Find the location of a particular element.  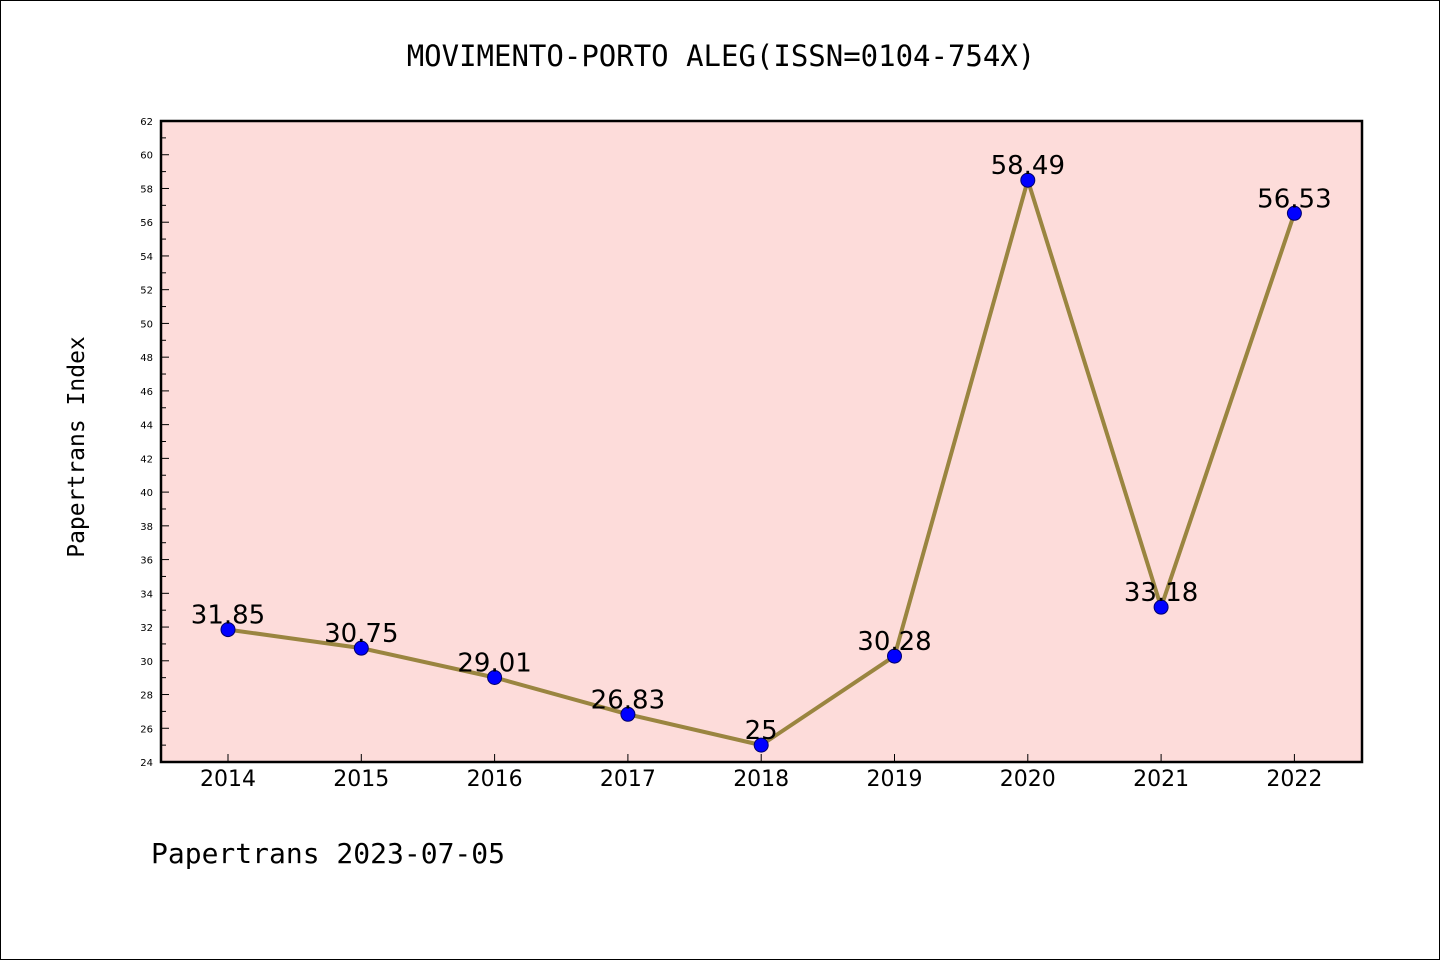

x-tick-label: 2021 is located at coordinates (1161, 779).